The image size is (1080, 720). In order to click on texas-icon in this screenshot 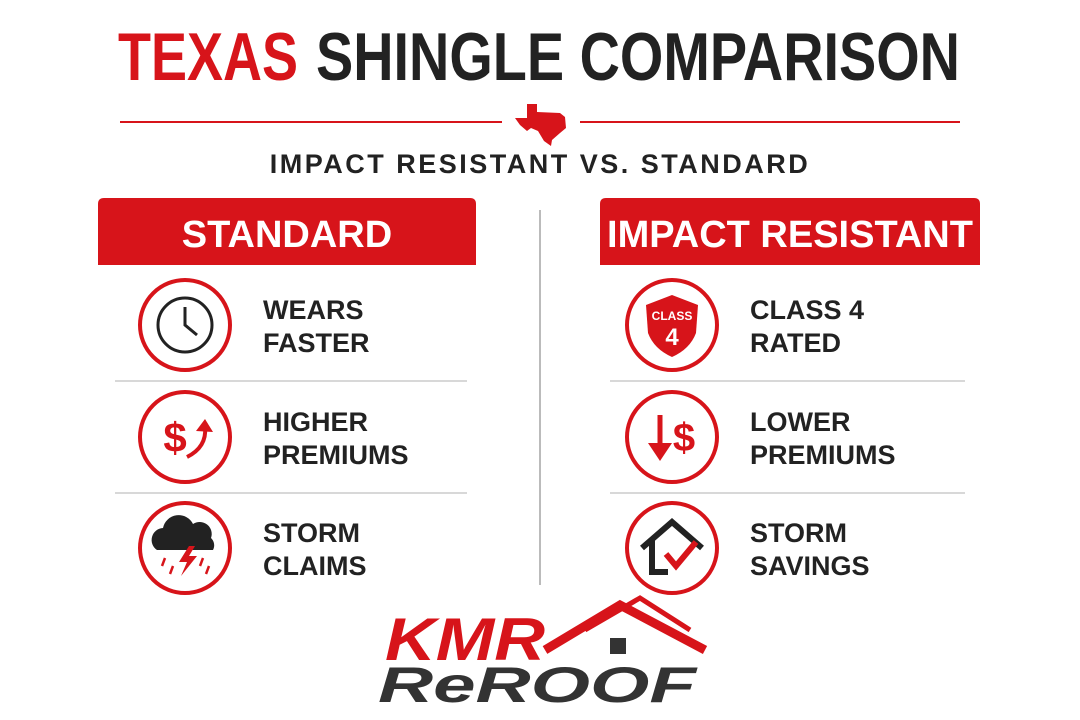, I will do `click(540, 125)`.